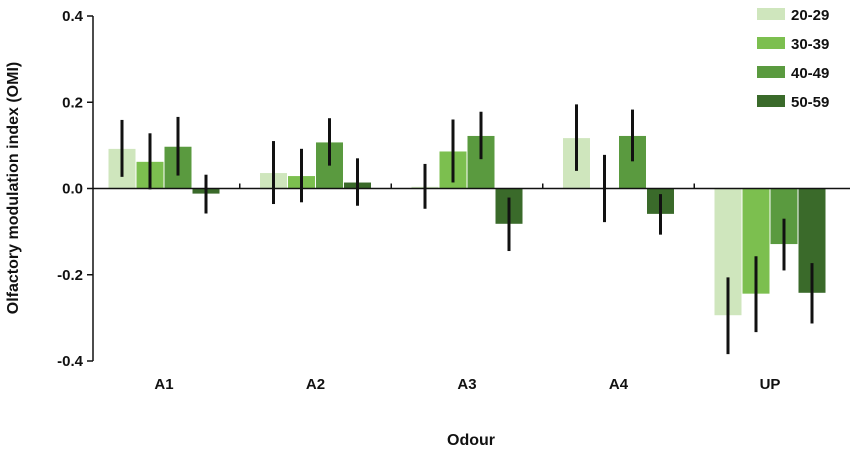 This screenshot has height=451, width=850. Describe the element at coordinates (471, 440) in the screenshot. I see `x-axis-title: Odour` at that location.